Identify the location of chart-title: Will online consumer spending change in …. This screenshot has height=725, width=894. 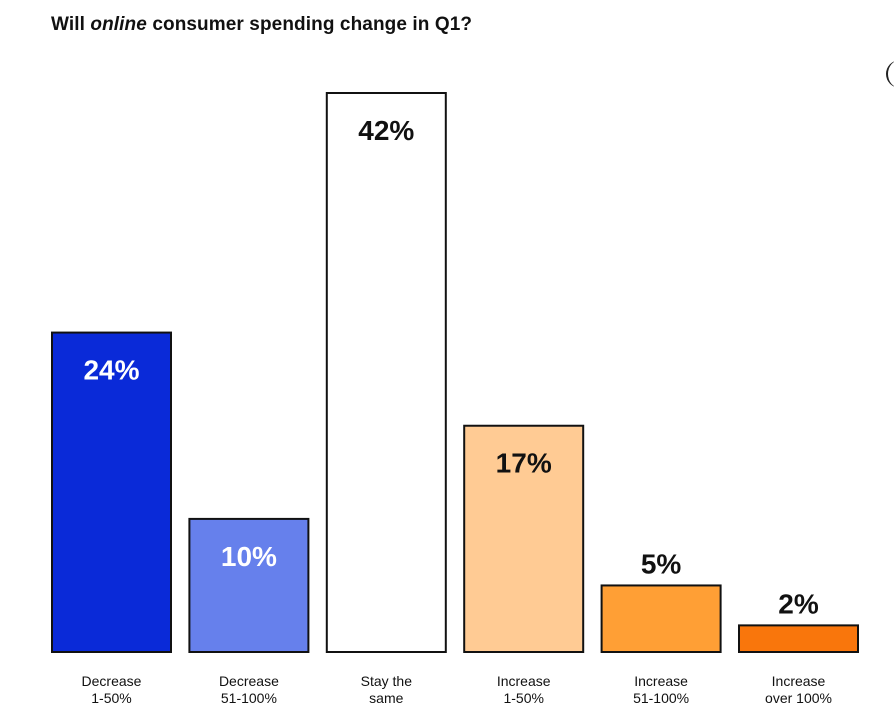
(261, 25).